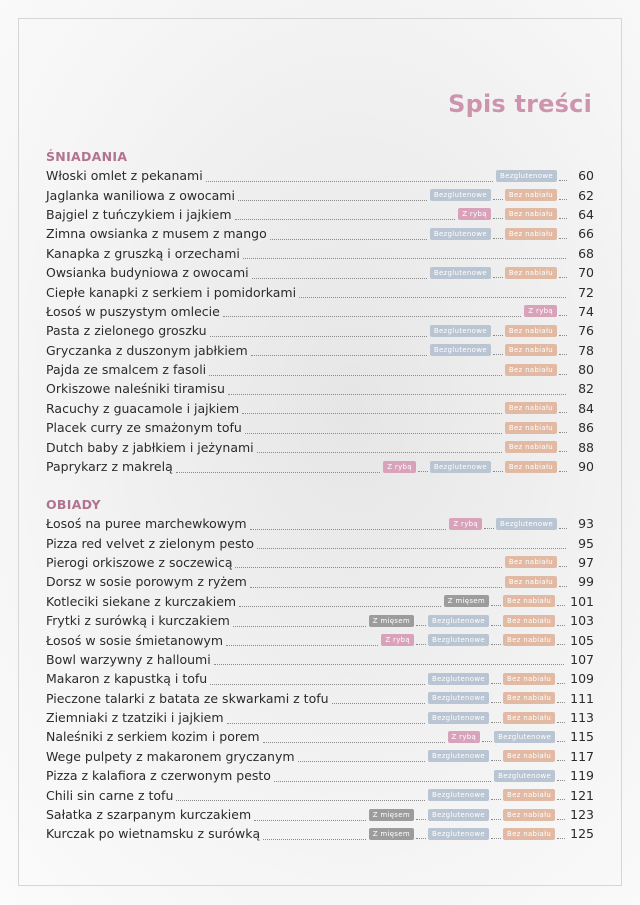 This screenshot has height=905, width=640. What do you see at coordinates (586, 195) in the screenshot?
I see `page-number: 62` at bounding box center [586, 195].